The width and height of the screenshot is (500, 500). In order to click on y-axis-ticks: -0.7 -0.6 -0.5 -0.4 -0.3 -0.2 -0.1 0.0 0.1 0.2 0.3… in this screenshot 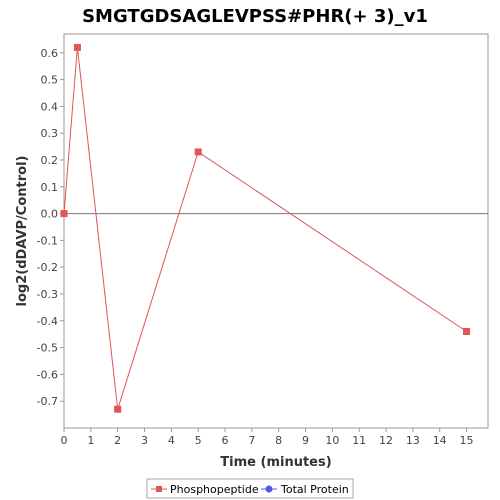, I will do `click(50, 227)`.